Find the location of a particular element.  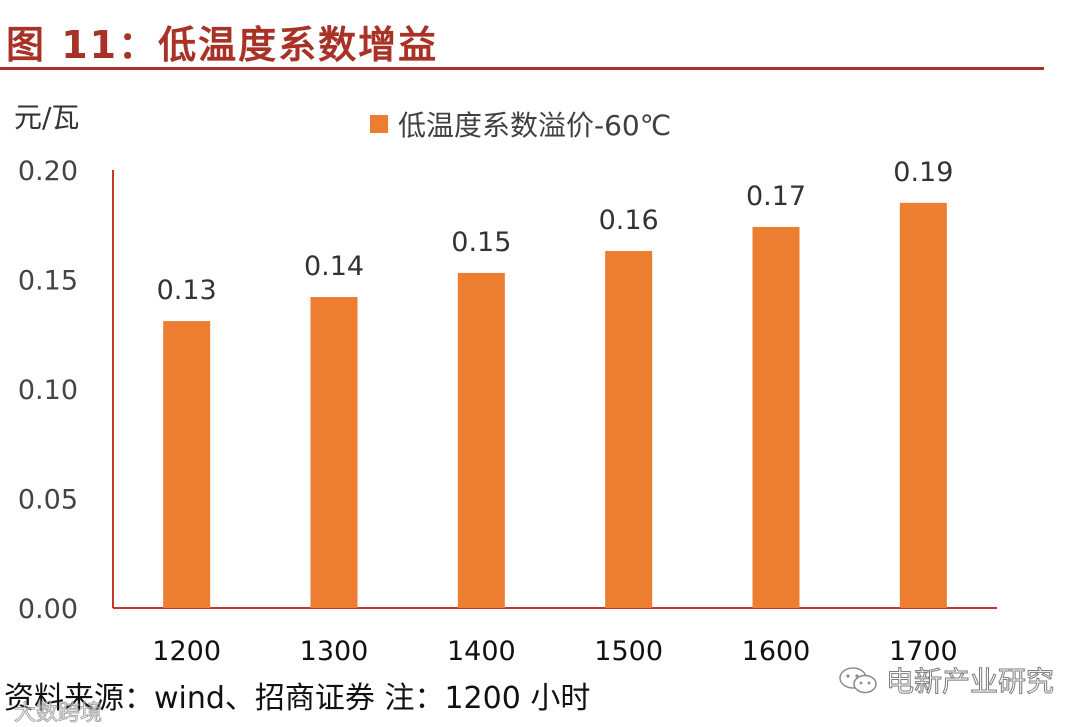

watermark: 电新产业研究 is located at coordinates (946, 680).